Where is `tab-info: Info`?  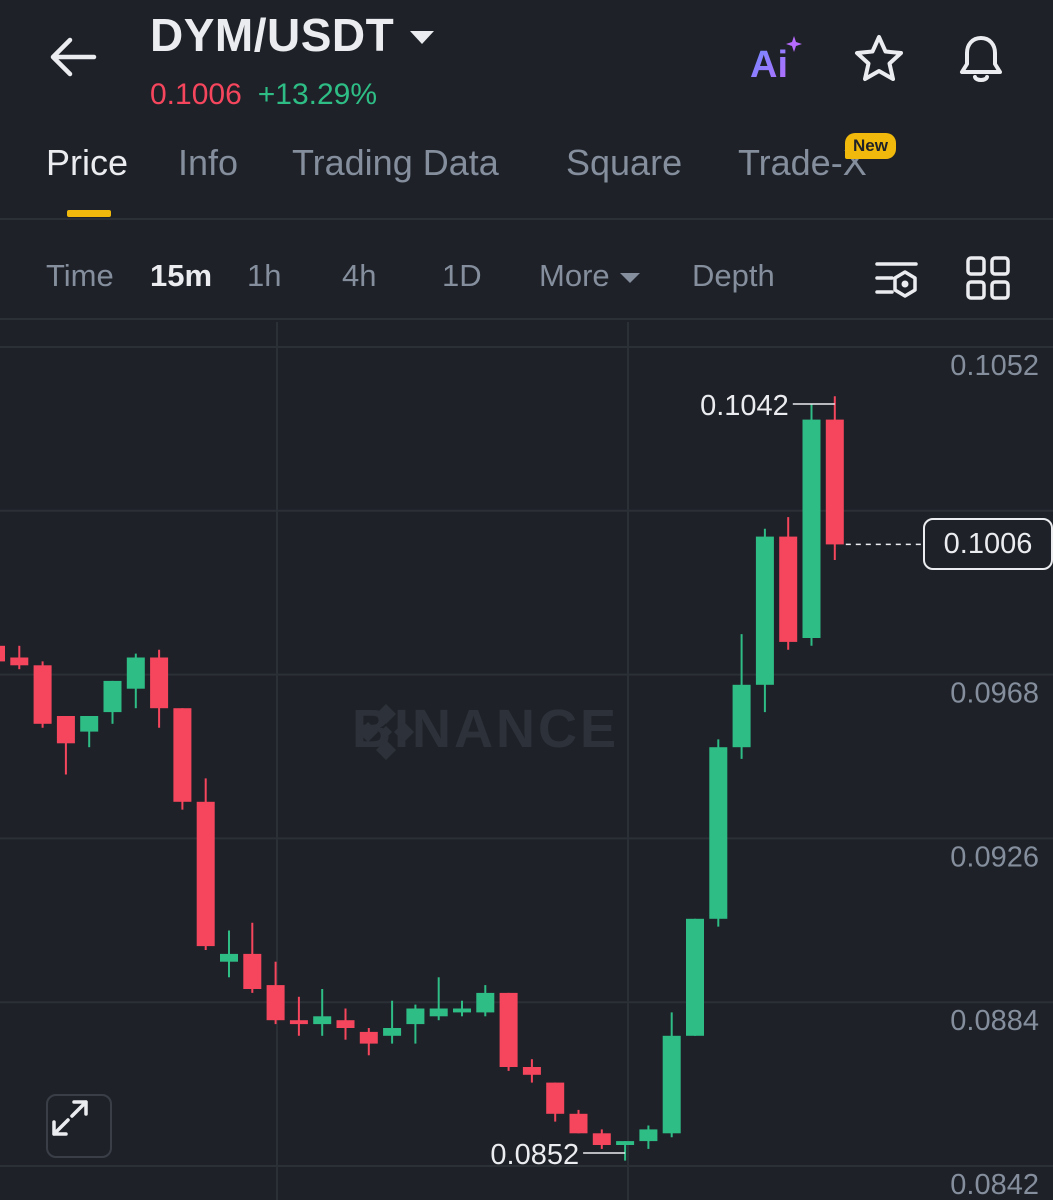
tab-info: Info is located at coordinates (208, 162).